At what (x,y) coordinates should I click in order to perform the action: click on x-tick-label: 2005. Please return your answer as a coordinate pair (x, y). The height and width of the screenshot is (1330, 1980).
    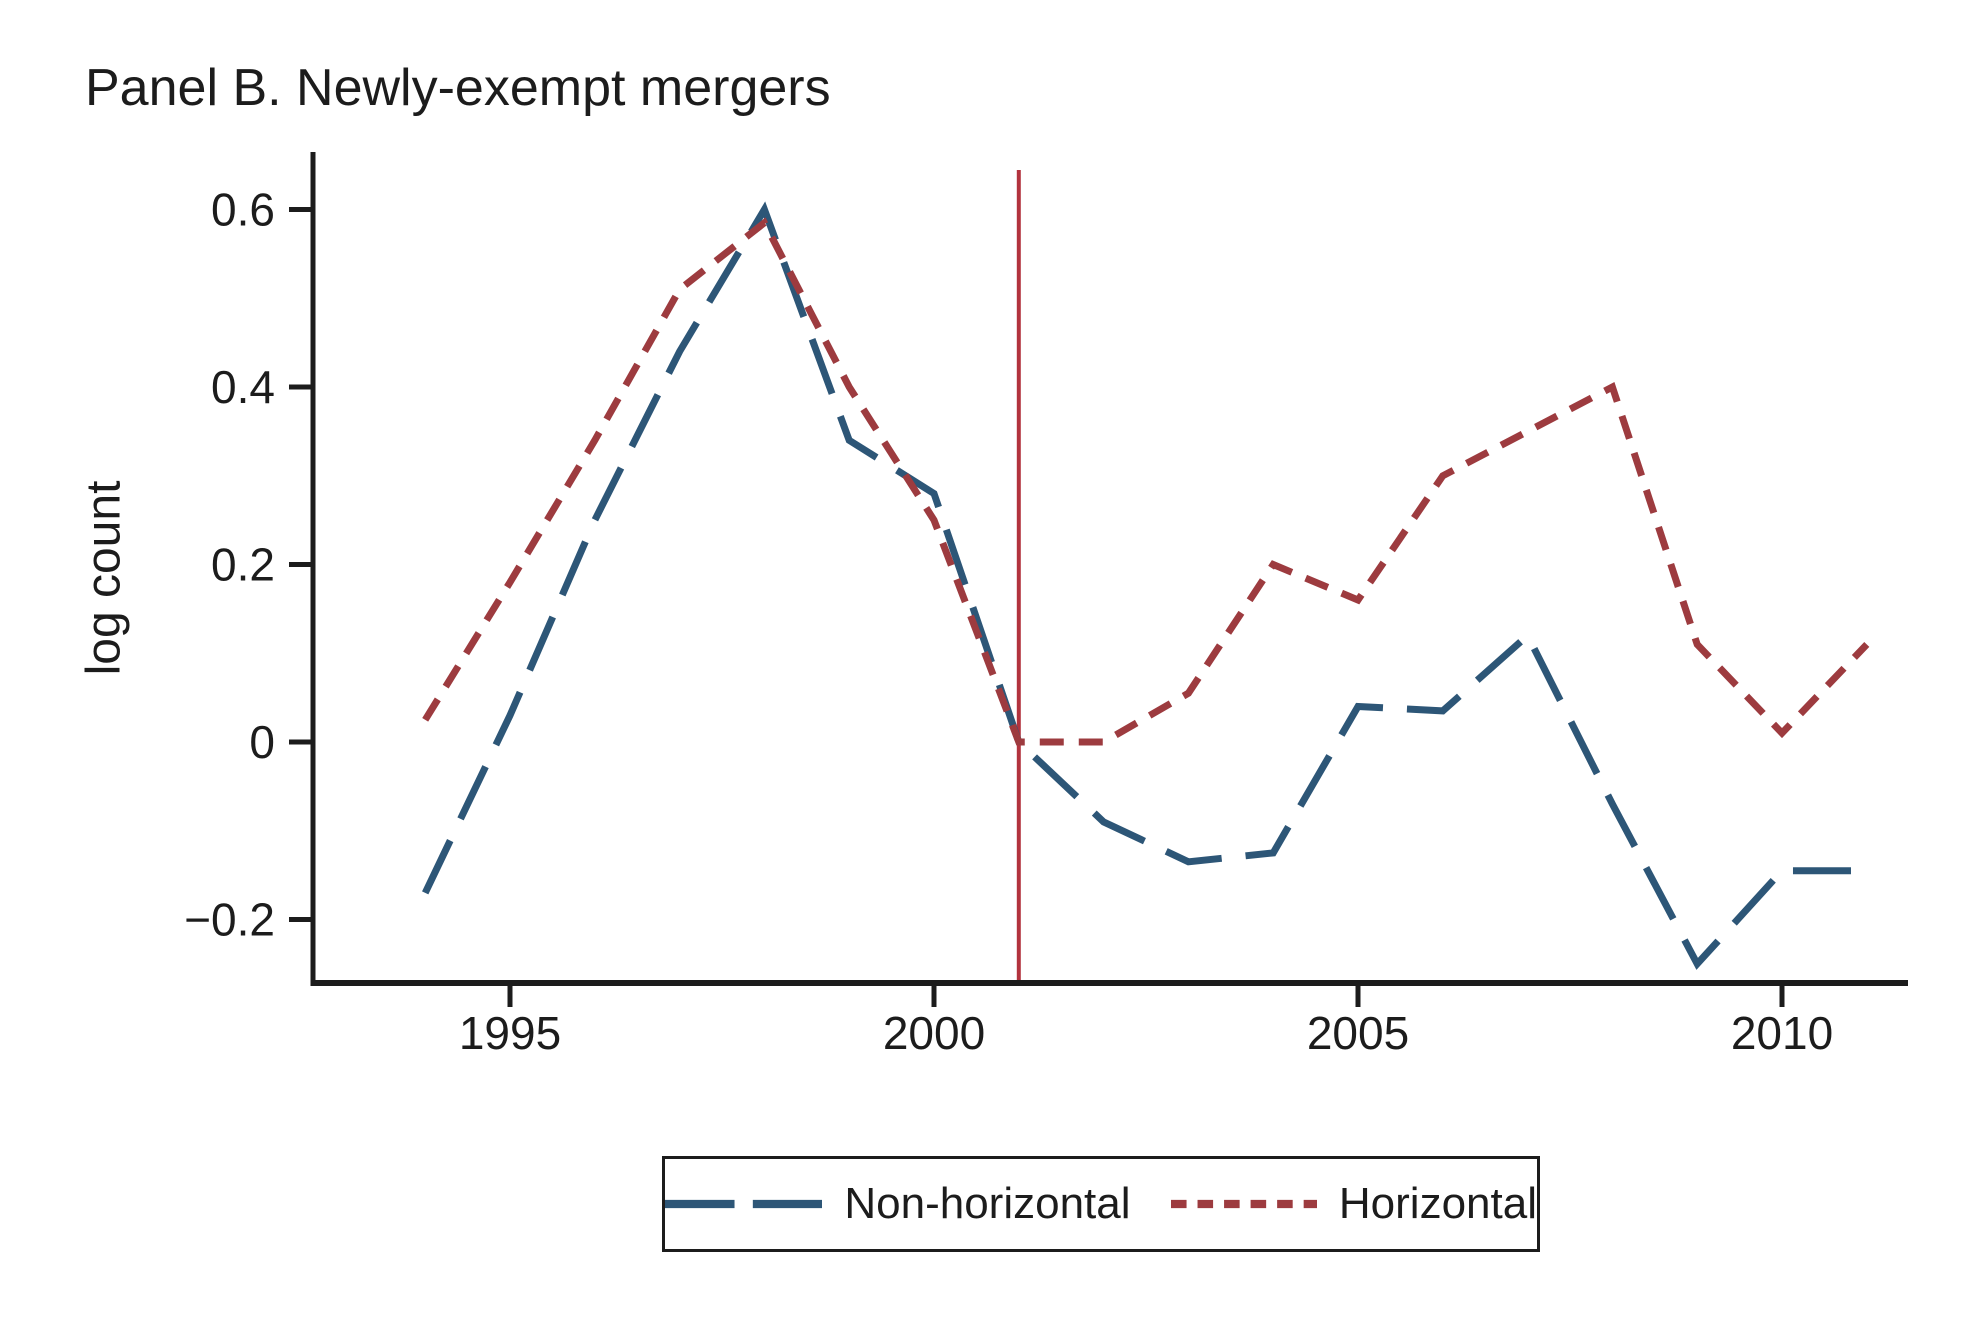
    Looking at the image, I should click on (1358, 1033).